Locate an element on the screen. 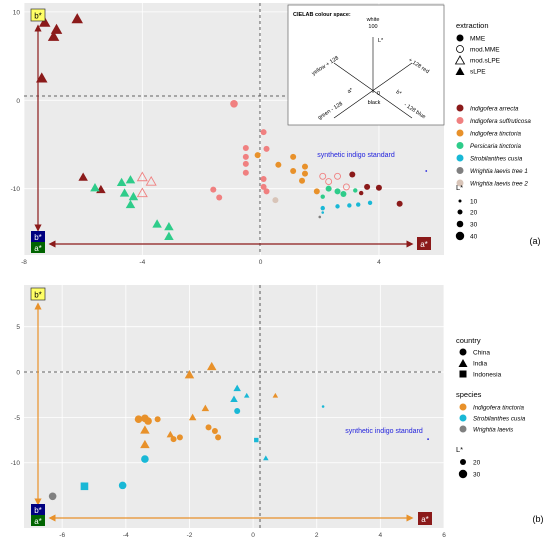  panel-b-box-b-pos is located at coordinates (38, 294).